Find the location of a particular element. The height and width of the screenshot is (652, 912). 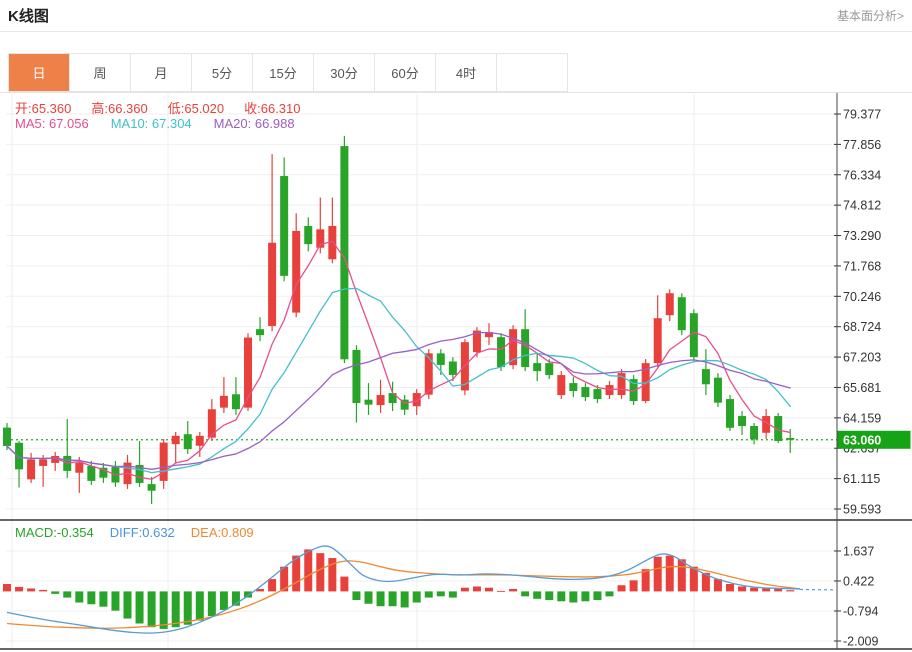

svg-text: 0.422 is located at coordinates (858, 581).